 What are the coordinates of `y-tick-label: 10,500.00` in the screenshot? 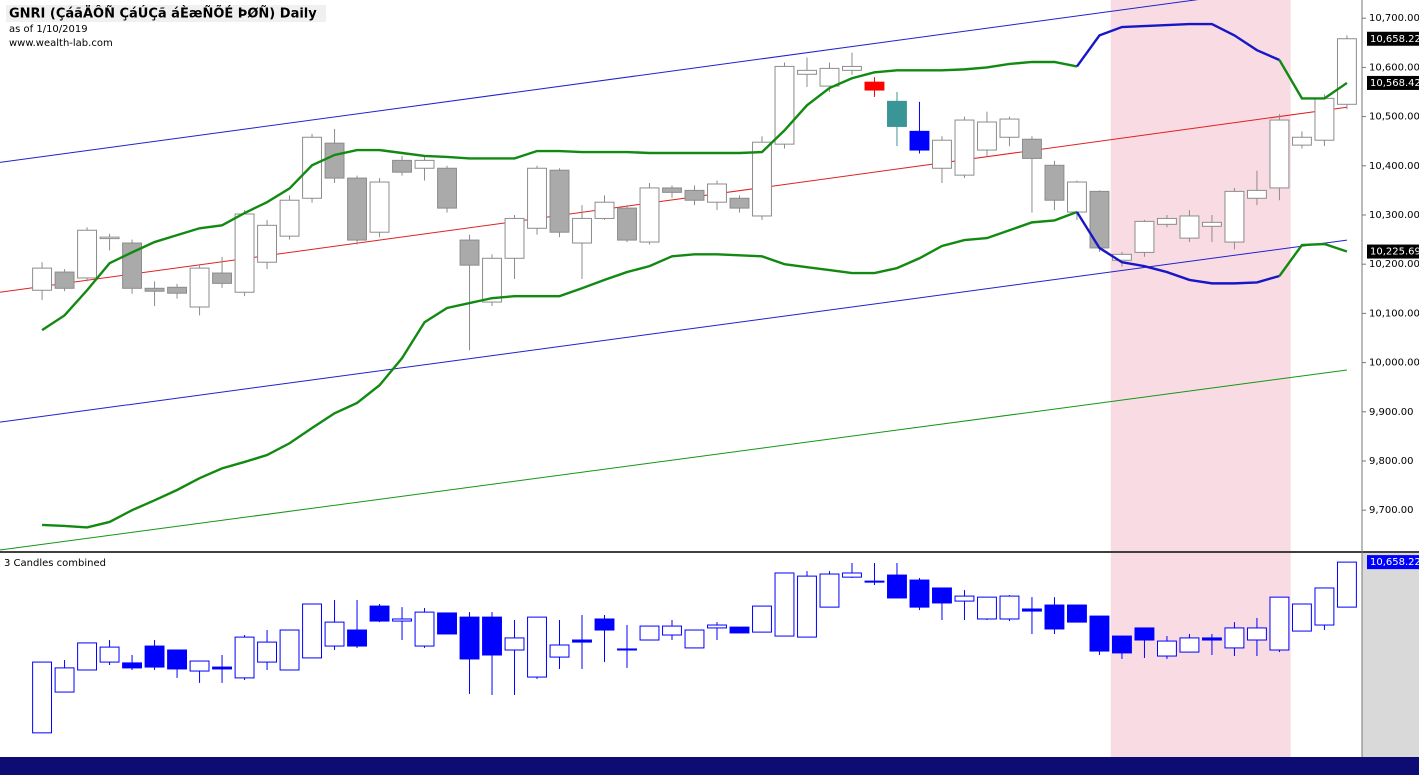 It's located at (1394, 117).